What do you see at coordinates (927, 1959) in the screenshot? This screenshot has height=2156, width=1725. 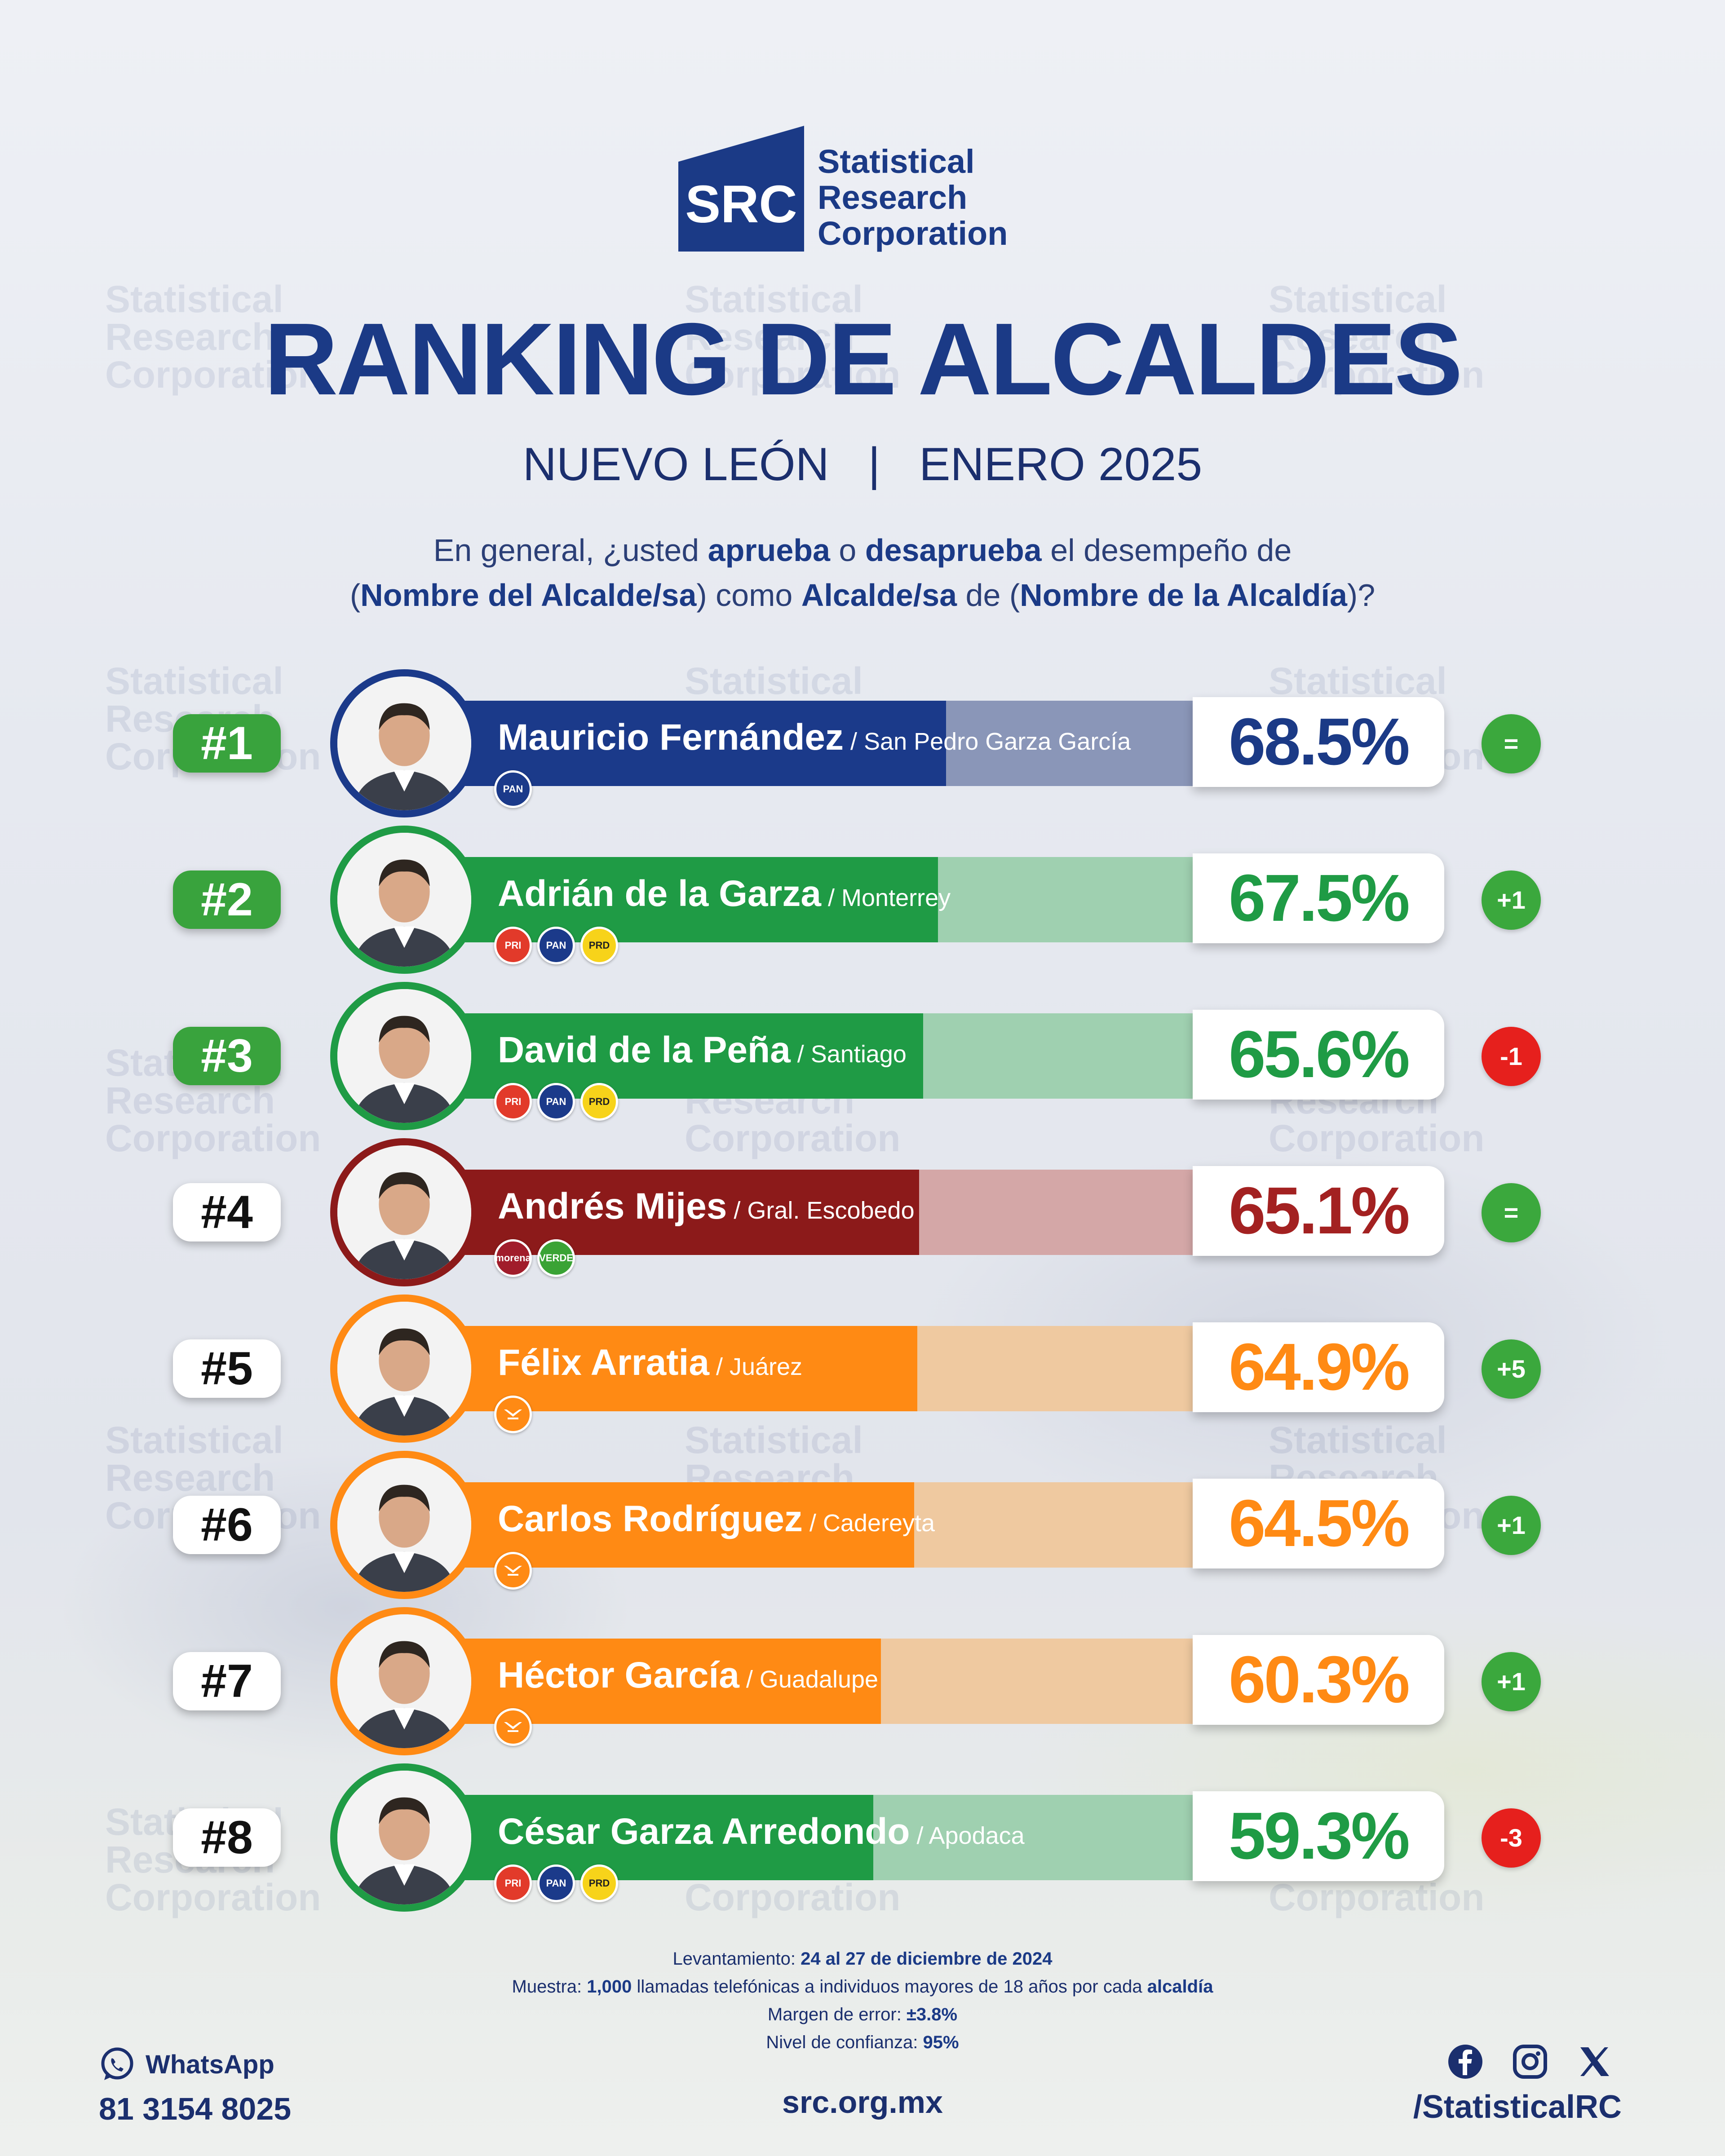 I see `methodology-text: 24 al 27 de diciembre de 2024` at bounding box center [927, 1959].